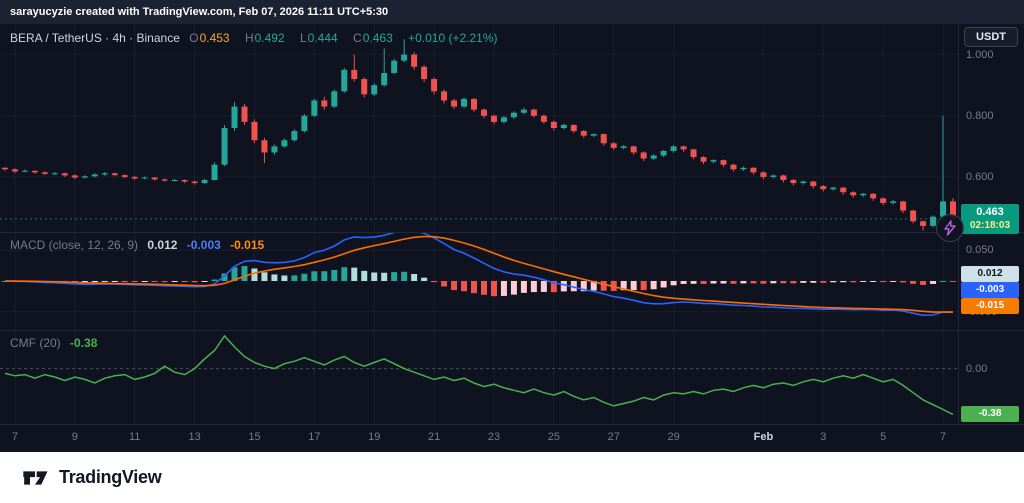 This screenshot has height=503, width=1024. What do you see at coordinates (74, 245) in the screenshot?
I see `macd-indicator-title: MACD (close, 12, 26, 9)` at bounding box center [74, 245].